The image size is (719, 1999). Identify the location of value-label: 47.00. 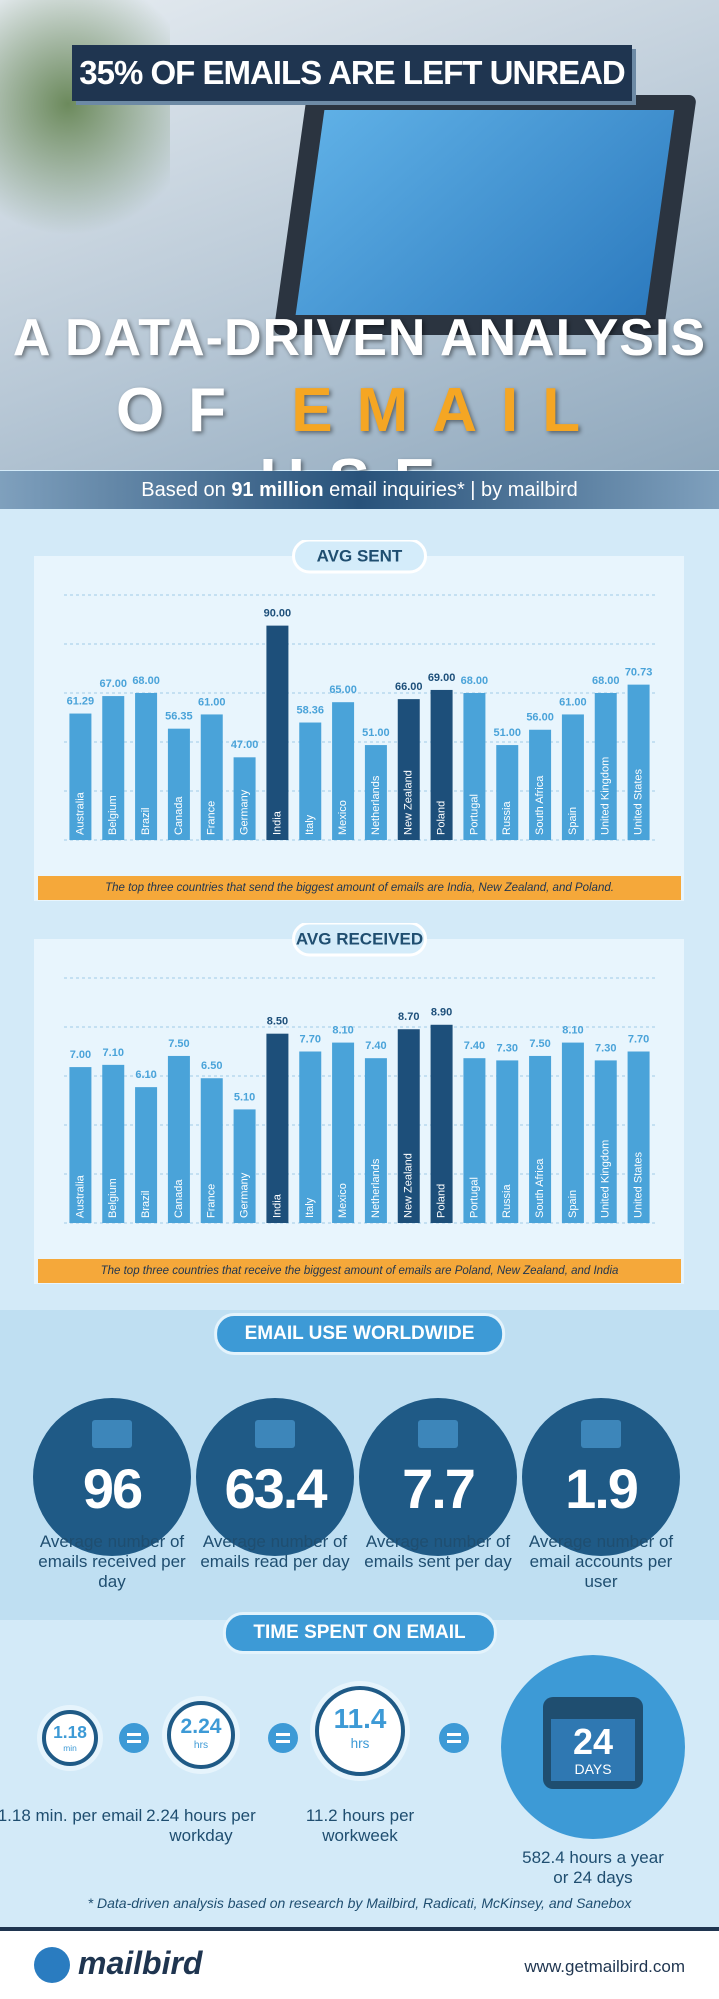
(245, 745).